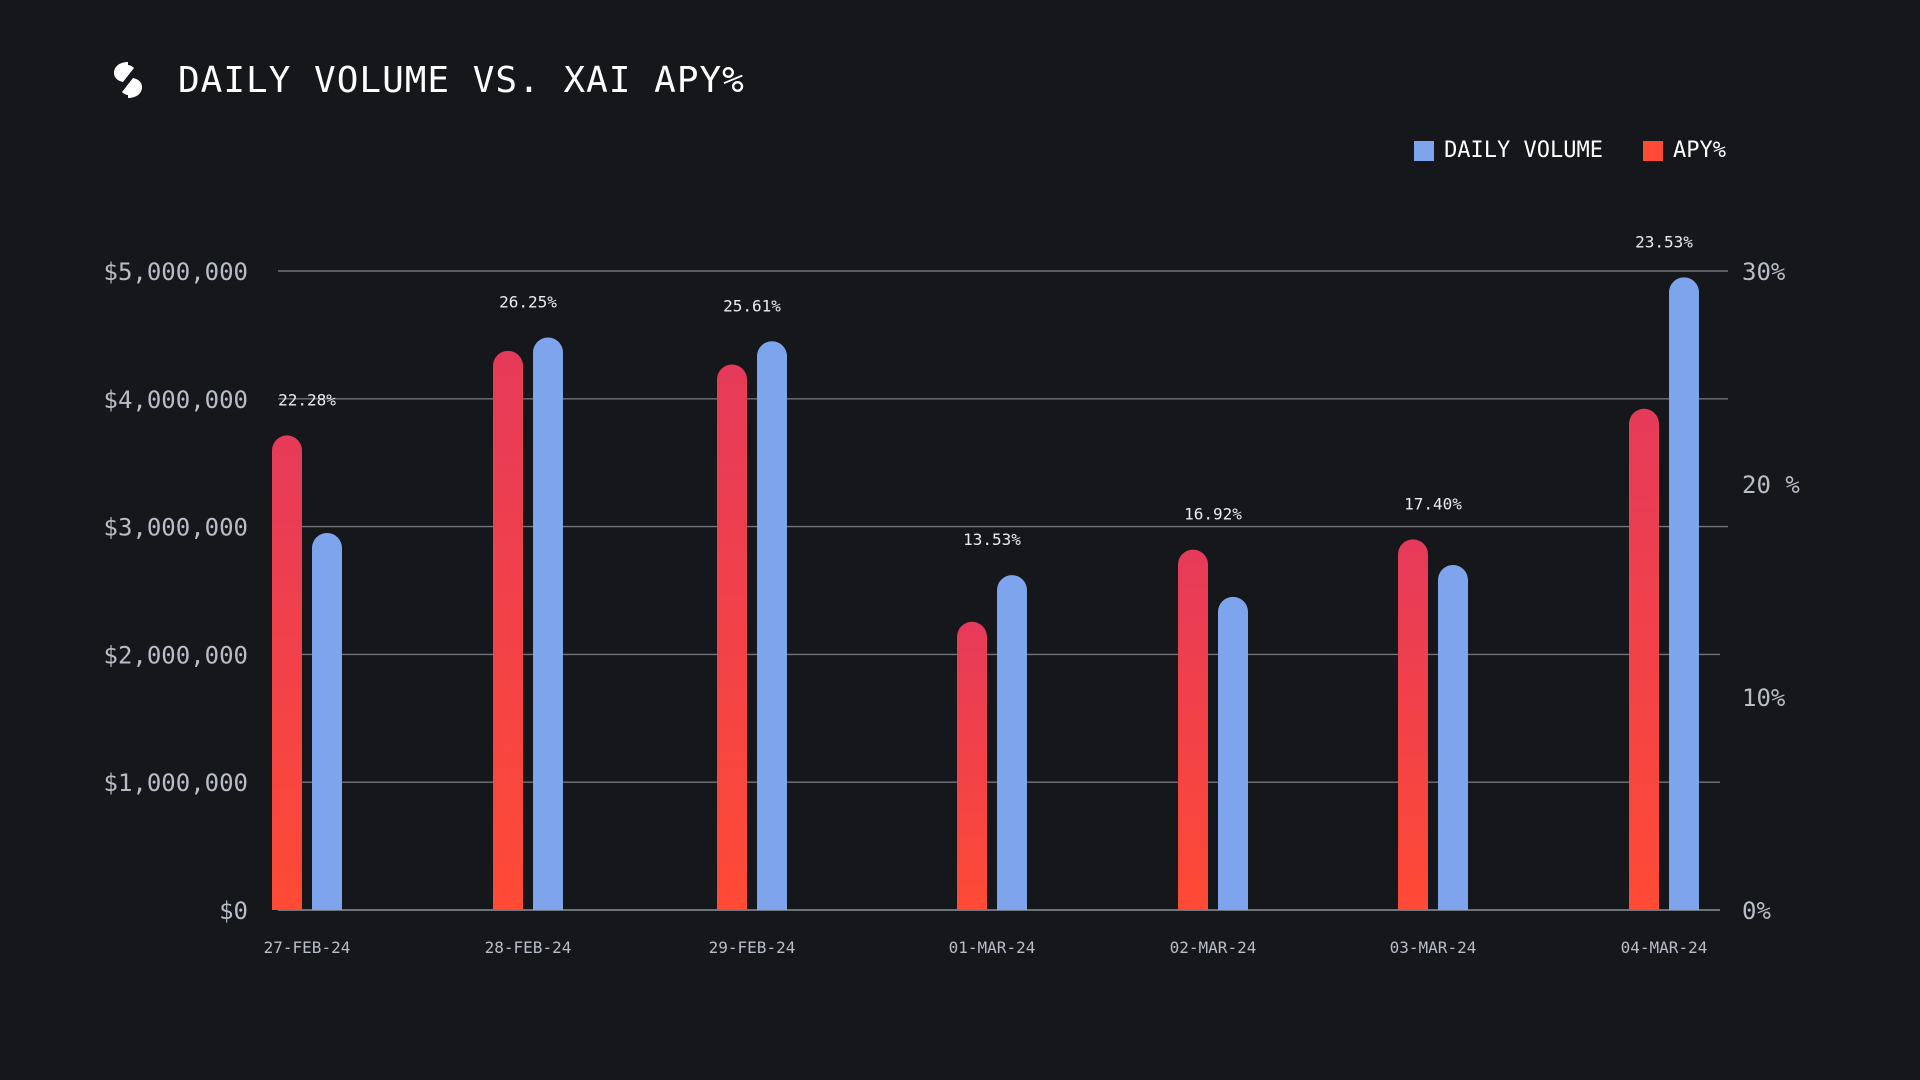 This screenshot has height=1080, width=1920. Describe the element at coordinates (1771, 485) in the screenshot. I see `y-right-tick-label-2: 20 %` at that location.